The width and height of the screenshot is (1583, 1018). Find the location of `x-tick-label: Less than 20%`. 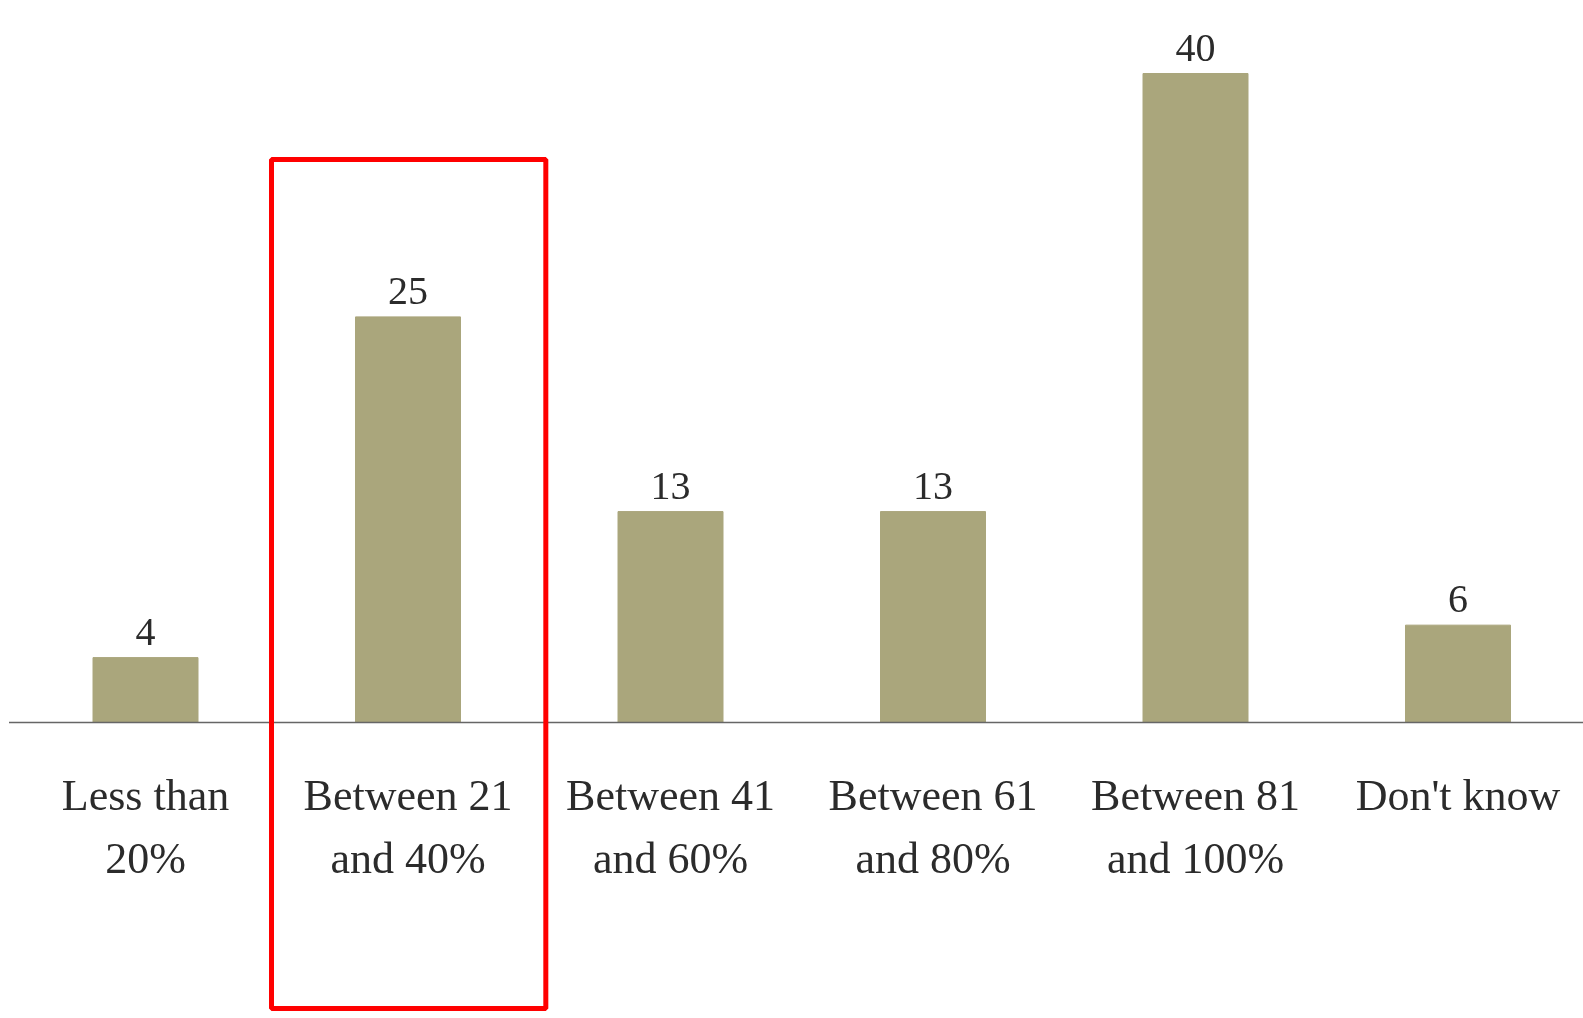

x-tick-label: Less than 20% is located at coordinates (145, 827).